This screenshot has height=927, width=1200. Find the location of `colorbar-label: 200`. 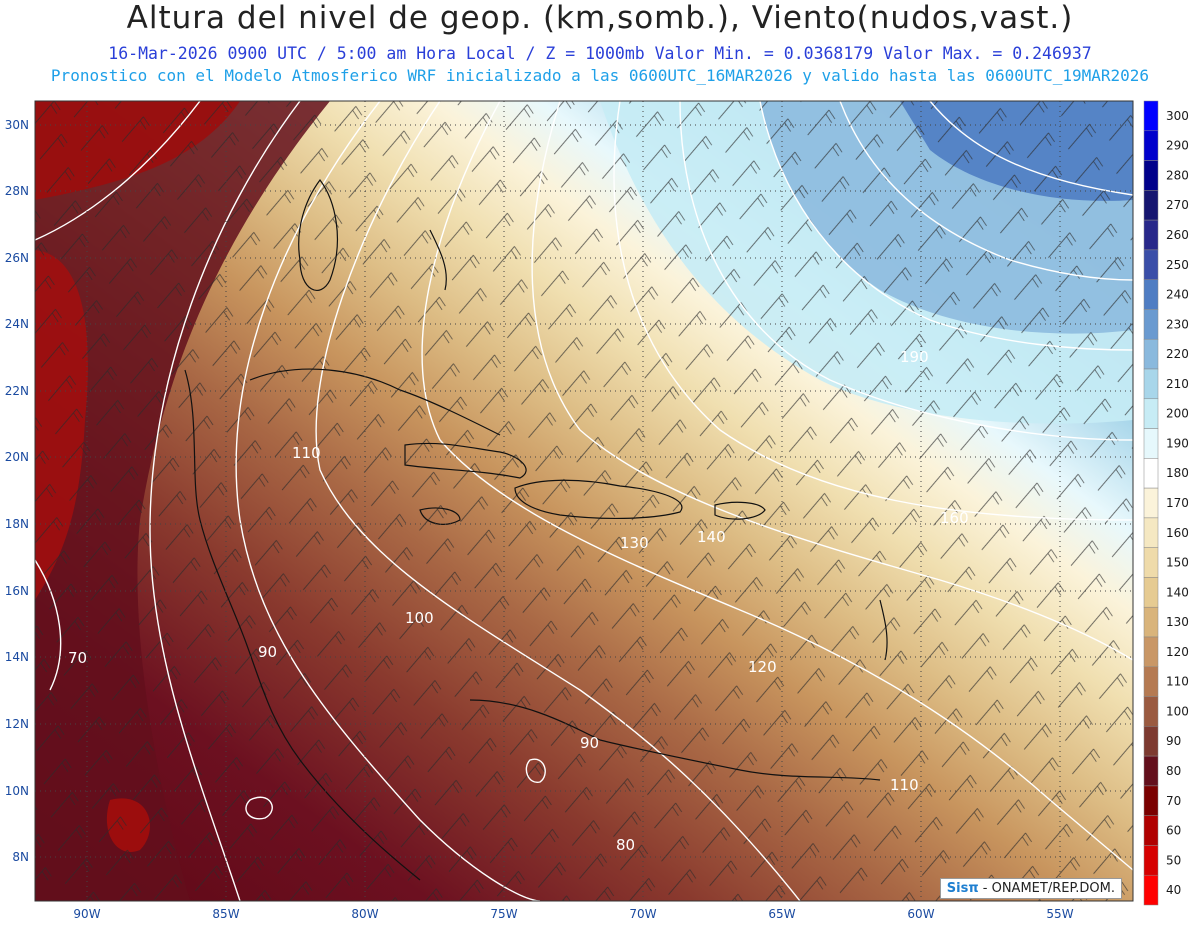

colorbar-label: 200 is located at coordinates (1177, 414).